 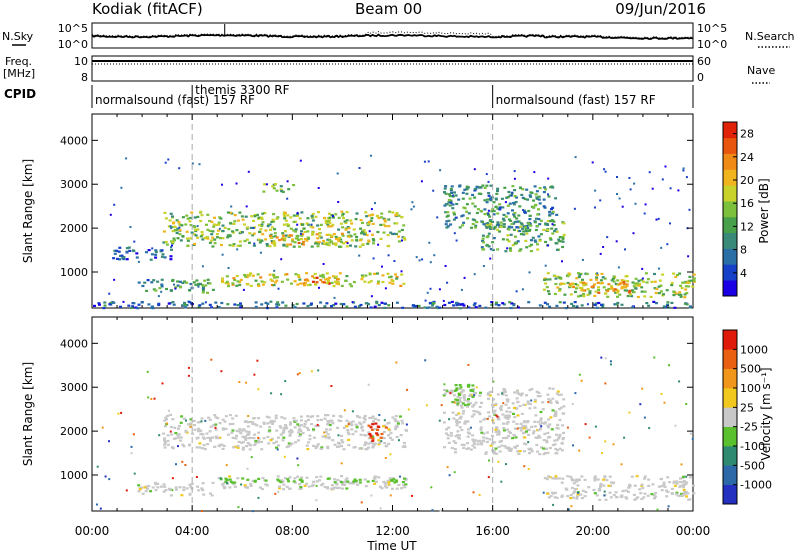 I want to click on colorbar-swatch, so click(x=730, y=494).